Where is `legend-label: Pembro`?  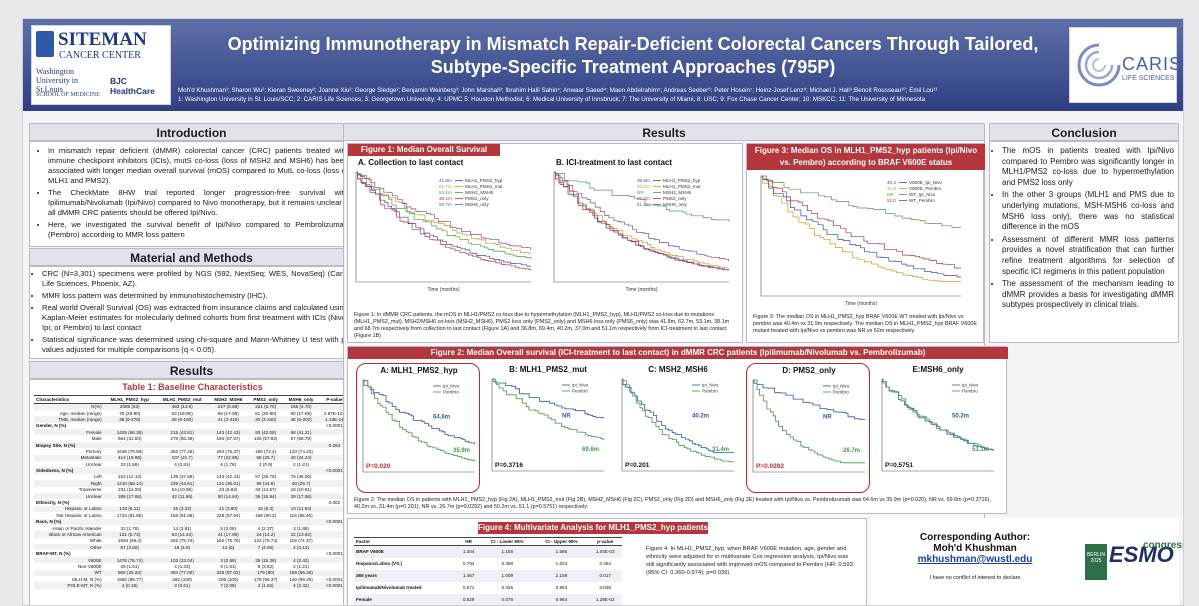
legend-label: Pembro is located at coordinates (580, 391).